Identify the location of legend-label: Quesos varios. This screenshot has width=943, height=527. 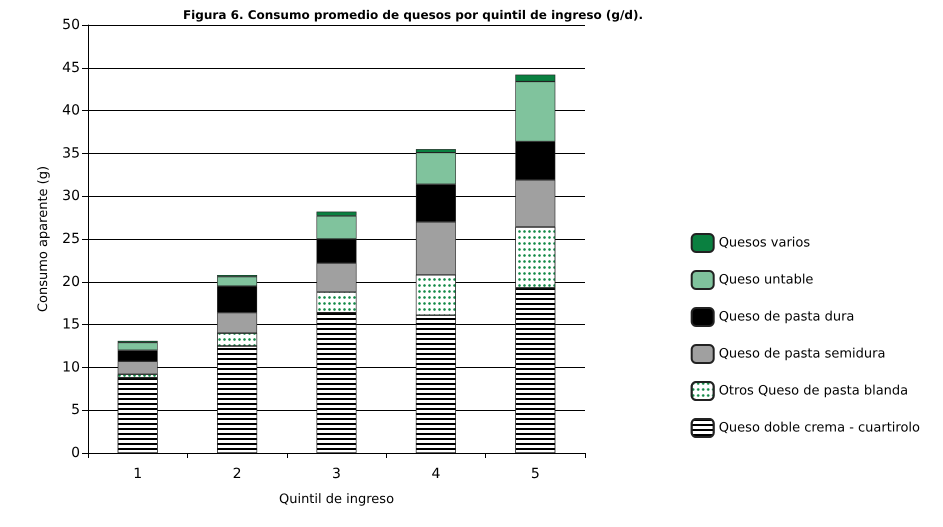
(764, 243).